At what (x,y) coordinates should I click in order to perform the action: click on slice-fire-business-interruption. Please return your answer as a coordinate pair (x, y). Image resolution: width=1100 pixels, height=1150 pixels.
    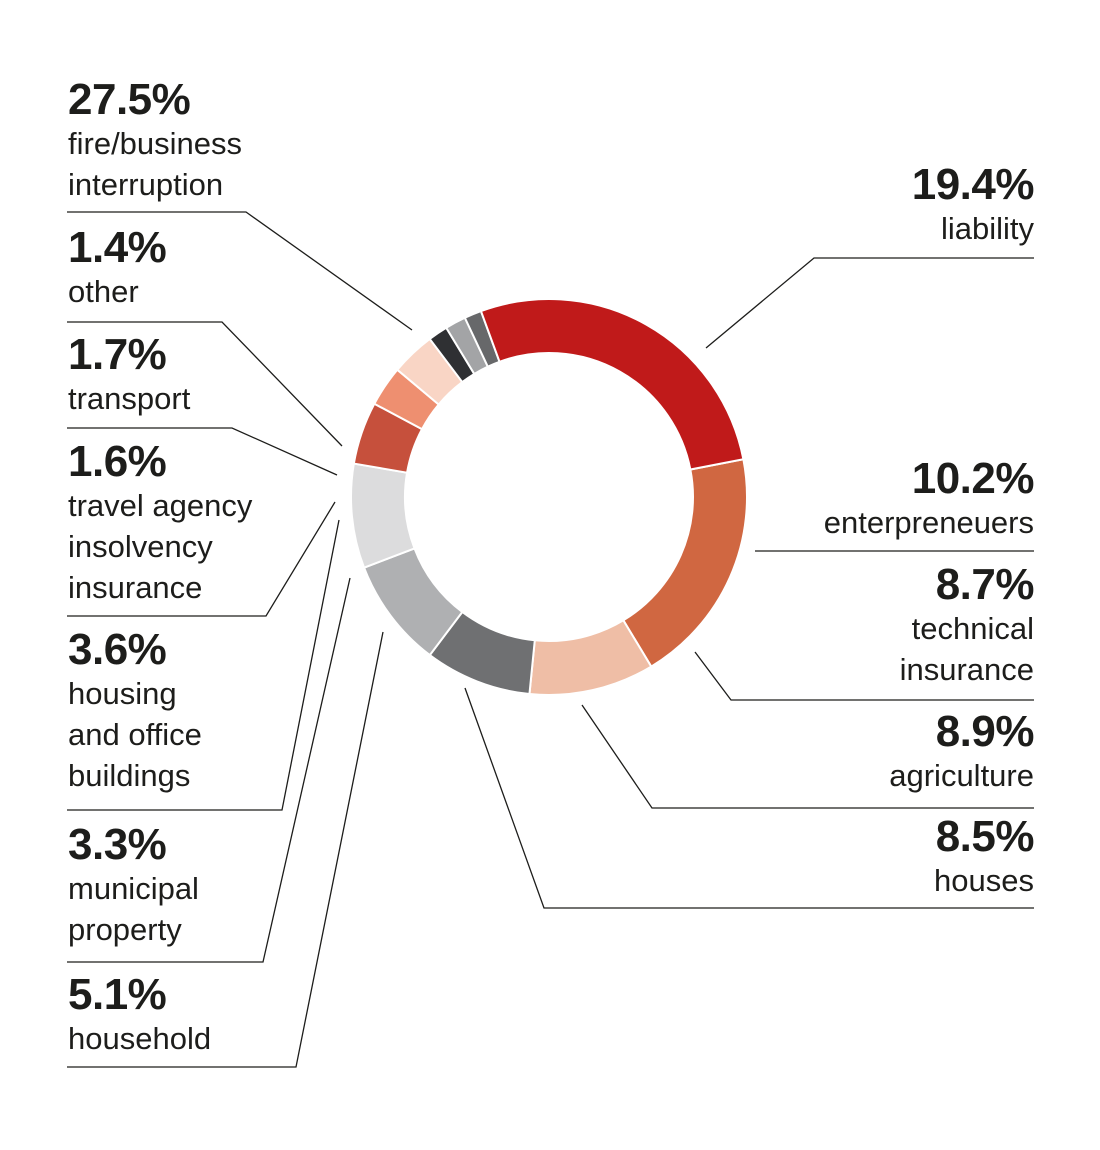
    Looking at the image, I should click on (612, 384).